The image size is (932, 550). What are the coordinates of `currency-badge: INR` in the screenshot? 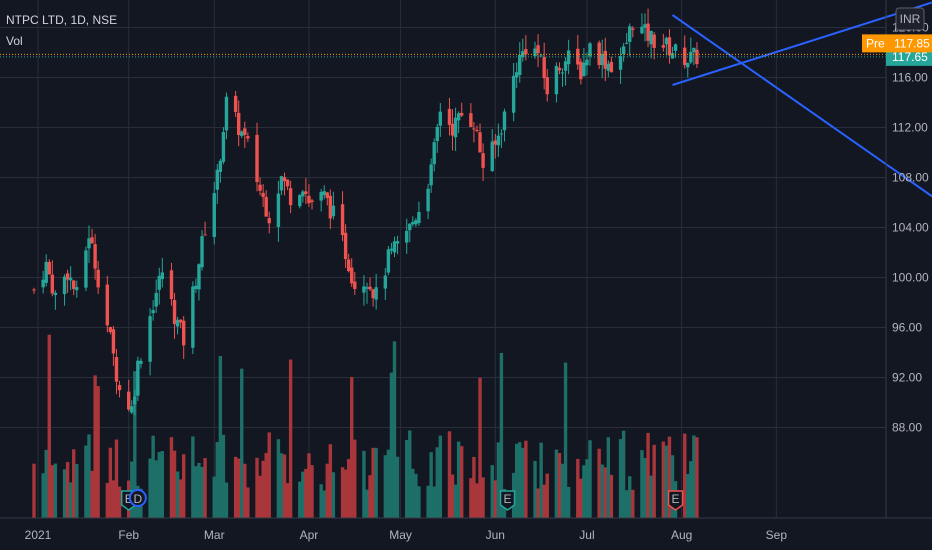 It's located at (910, 19).